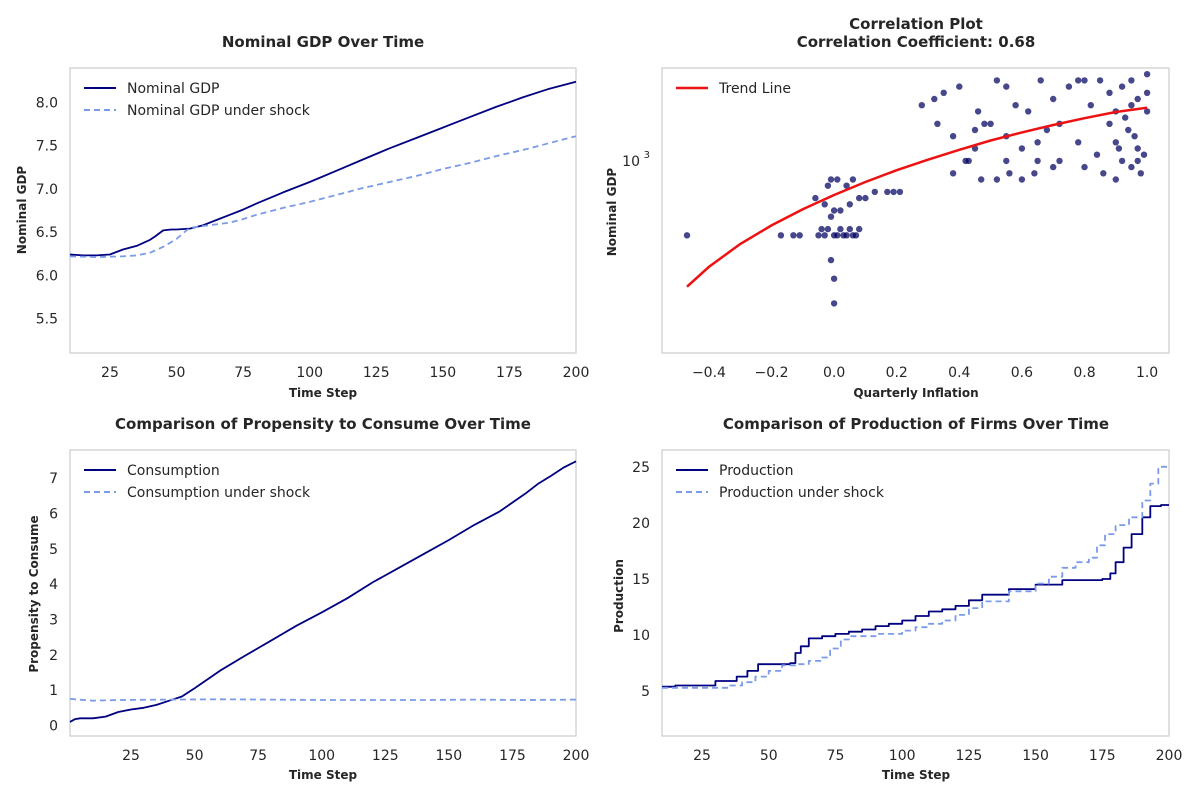 This screenshot has width=1200, height=800. Describe the element at coordinates (47, 319) in the screenshot. I see `y-tick-label: 5.5` at that location.